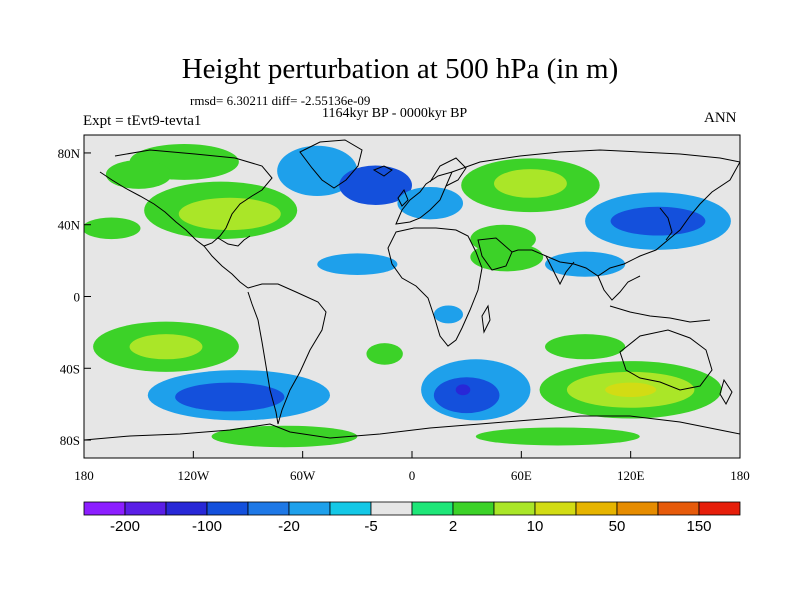 The image size is (800, 600). What do you see at coordinates (666, 360) in the screenshot?
I see `australia-coastline` at bounding box center [666, 360].